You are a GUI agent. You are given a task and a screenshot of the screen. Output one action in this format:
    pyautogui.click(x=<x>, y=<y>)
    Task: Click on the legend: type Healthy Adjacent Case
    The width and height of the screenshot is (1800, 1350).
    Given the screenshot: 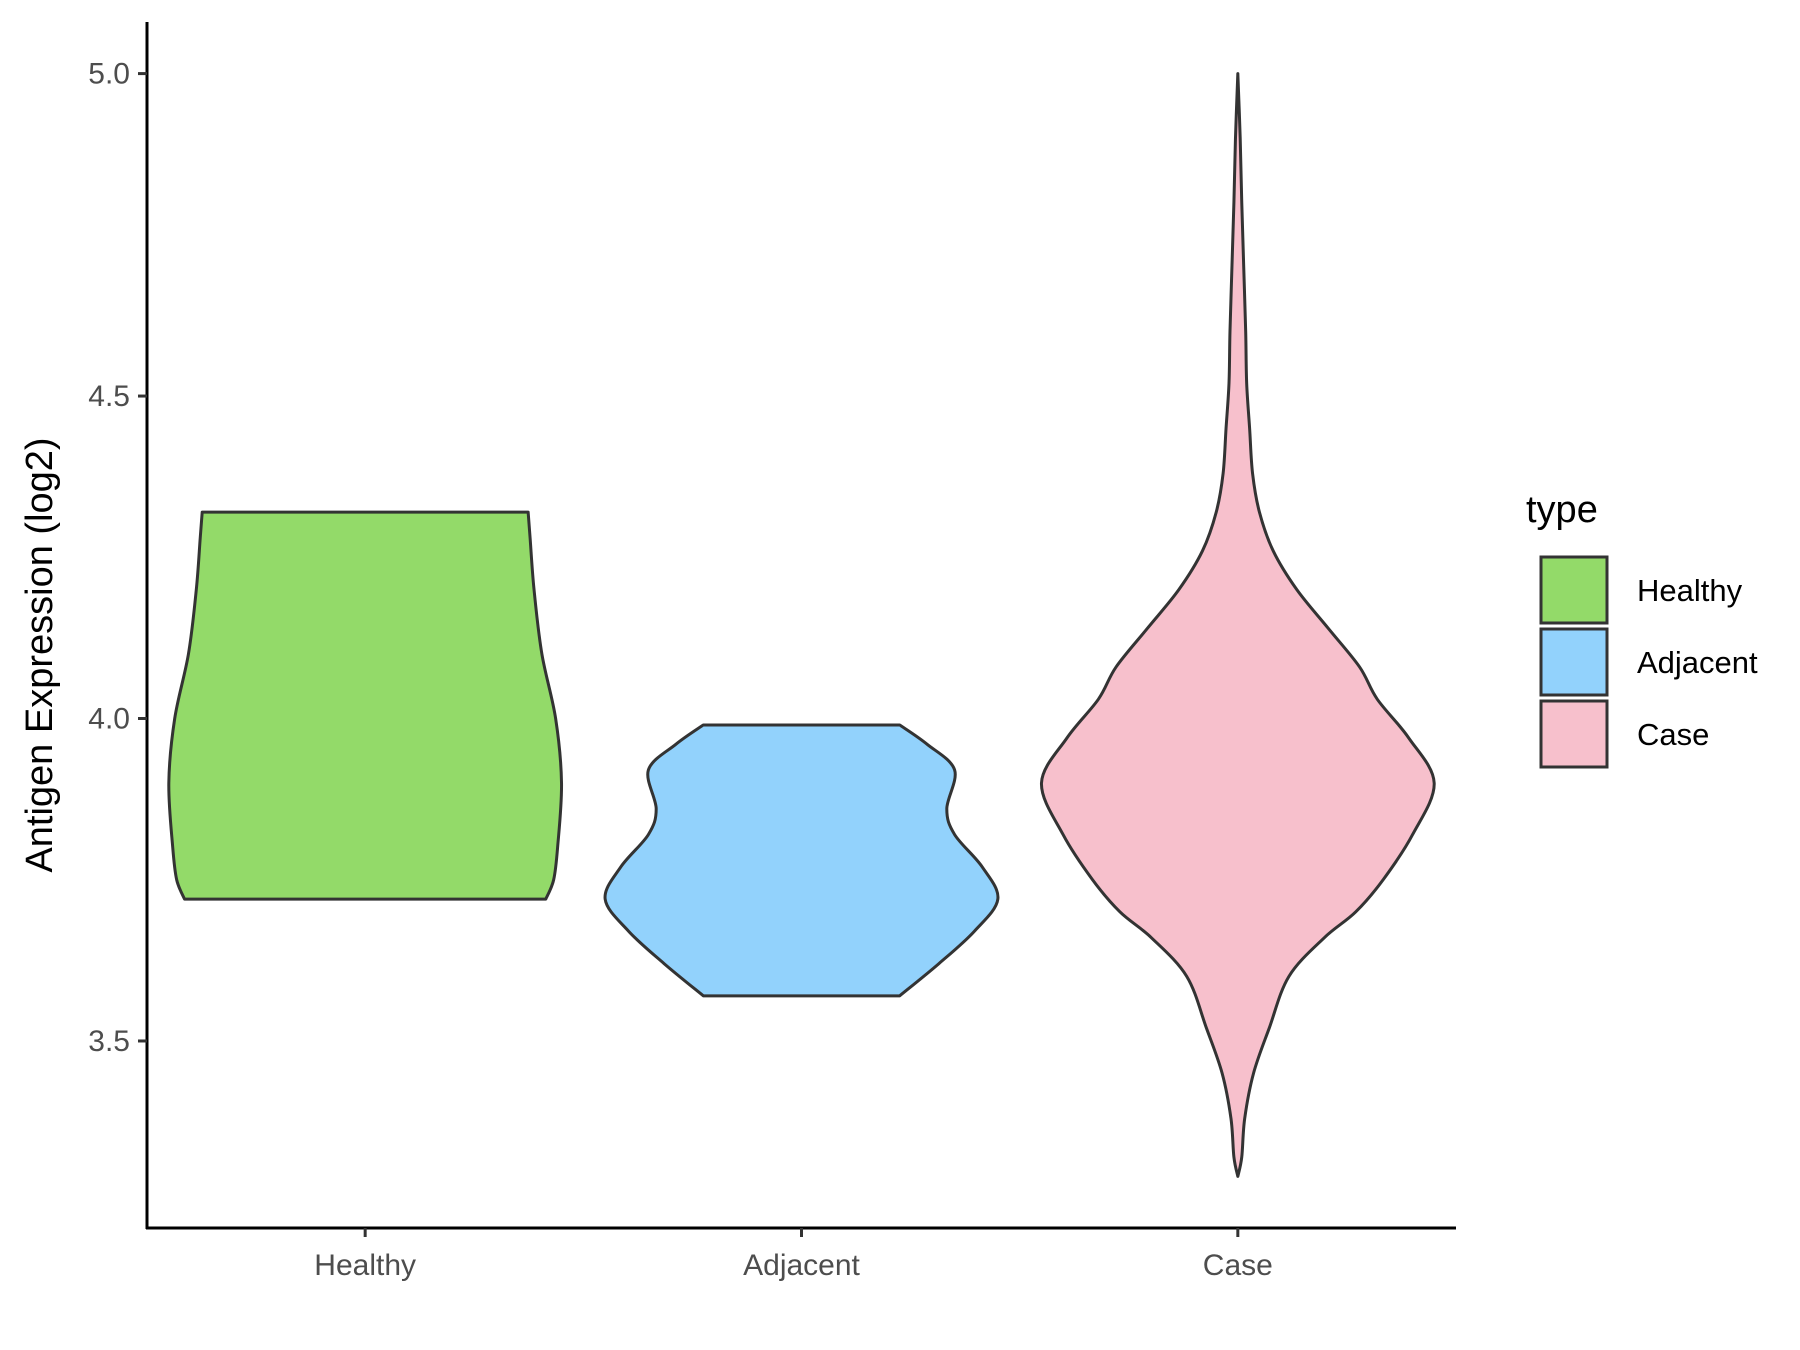 What is the action you would take?
    pyautogui.click(x=1642, y=629)
    